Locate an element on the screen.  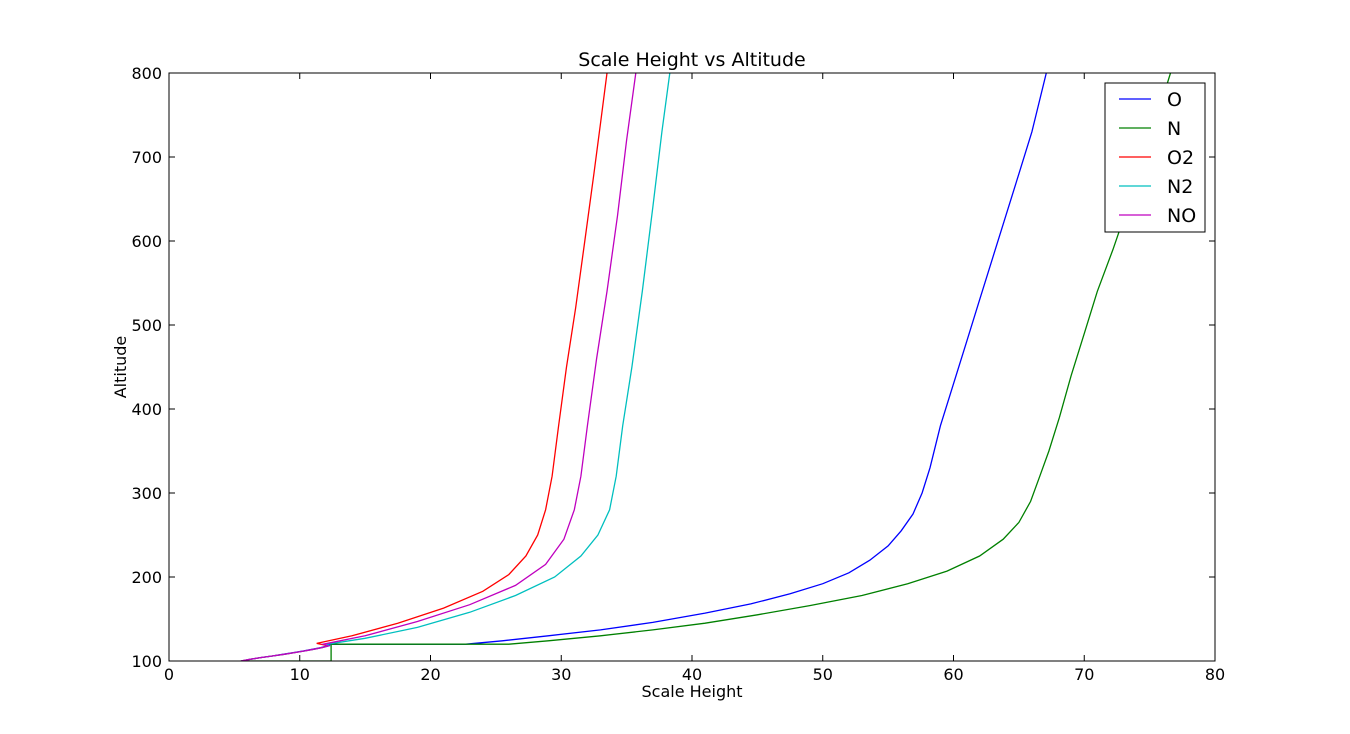
x-axis-title: Scale Height is located at coordinates (691, 691).